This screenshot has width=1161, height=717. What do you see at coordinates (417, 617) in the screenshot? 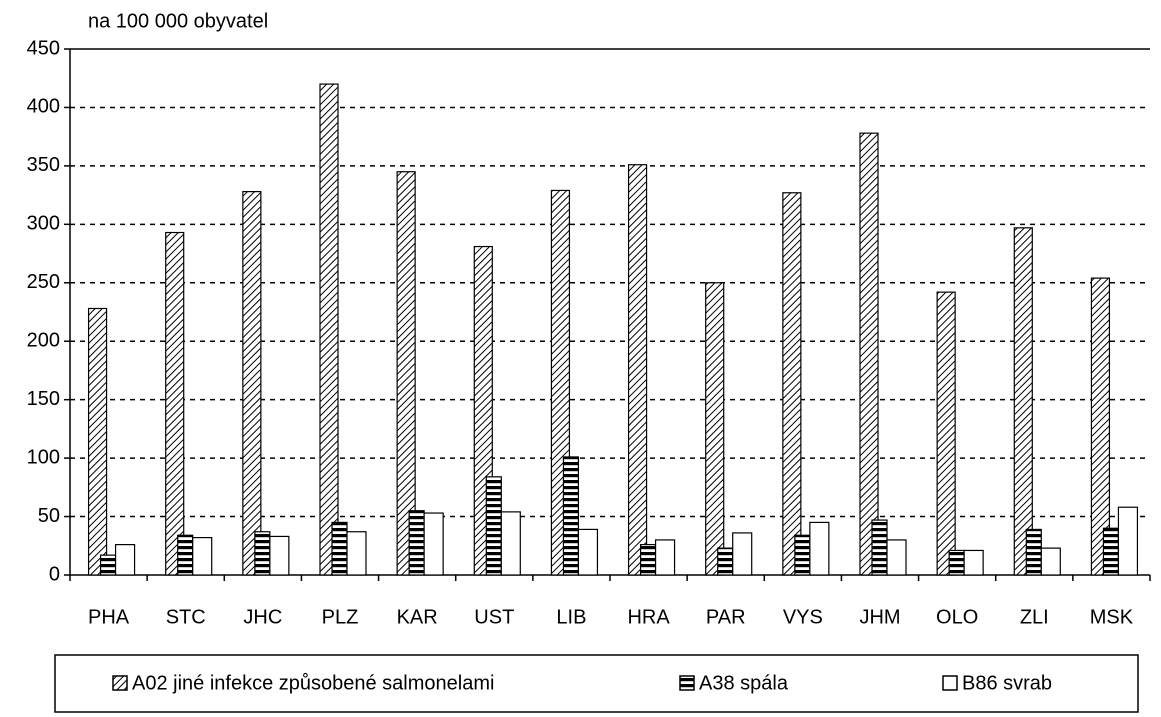
I see `x-tick-label: KAR` at bounding box center [417, 617].